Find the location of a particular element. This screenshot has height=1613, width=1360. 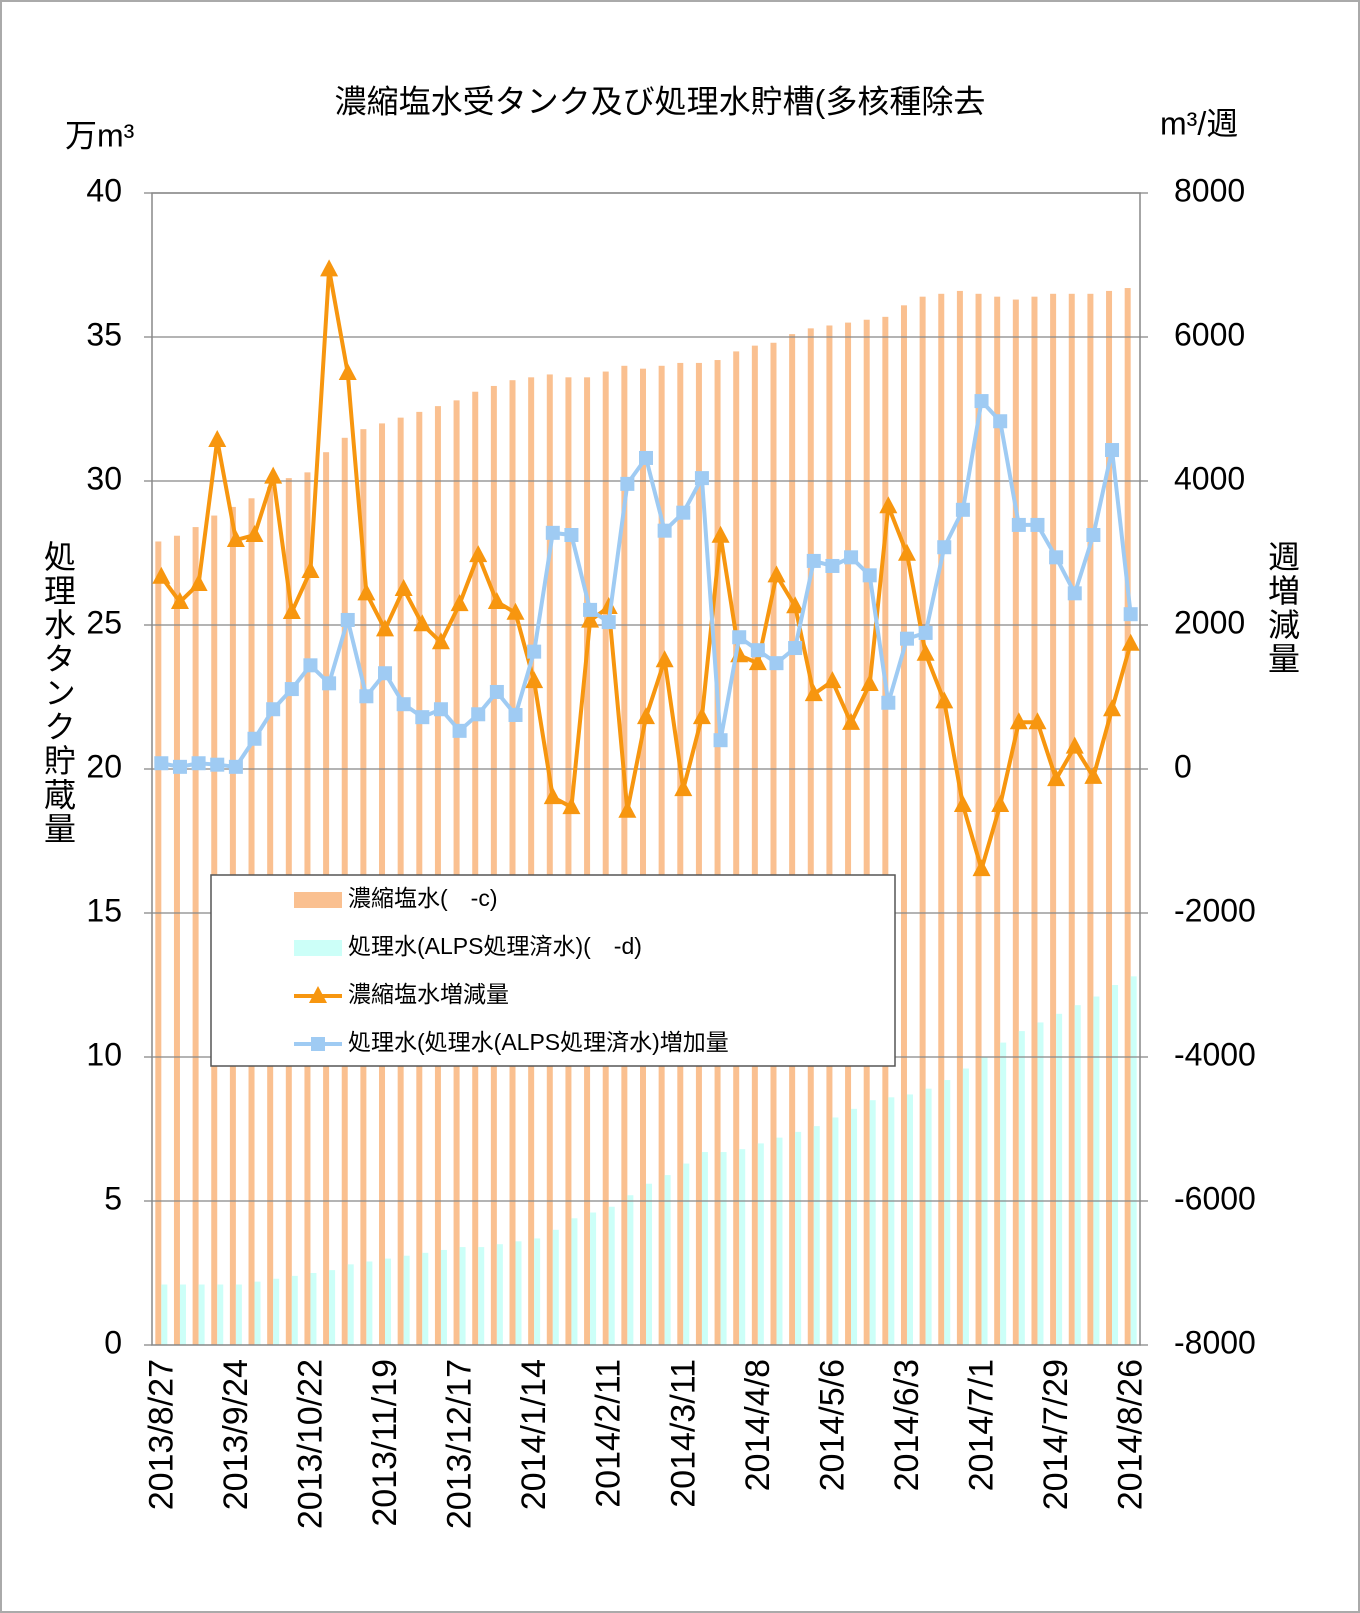

legend-swatch is located at coordinates (318, 900).